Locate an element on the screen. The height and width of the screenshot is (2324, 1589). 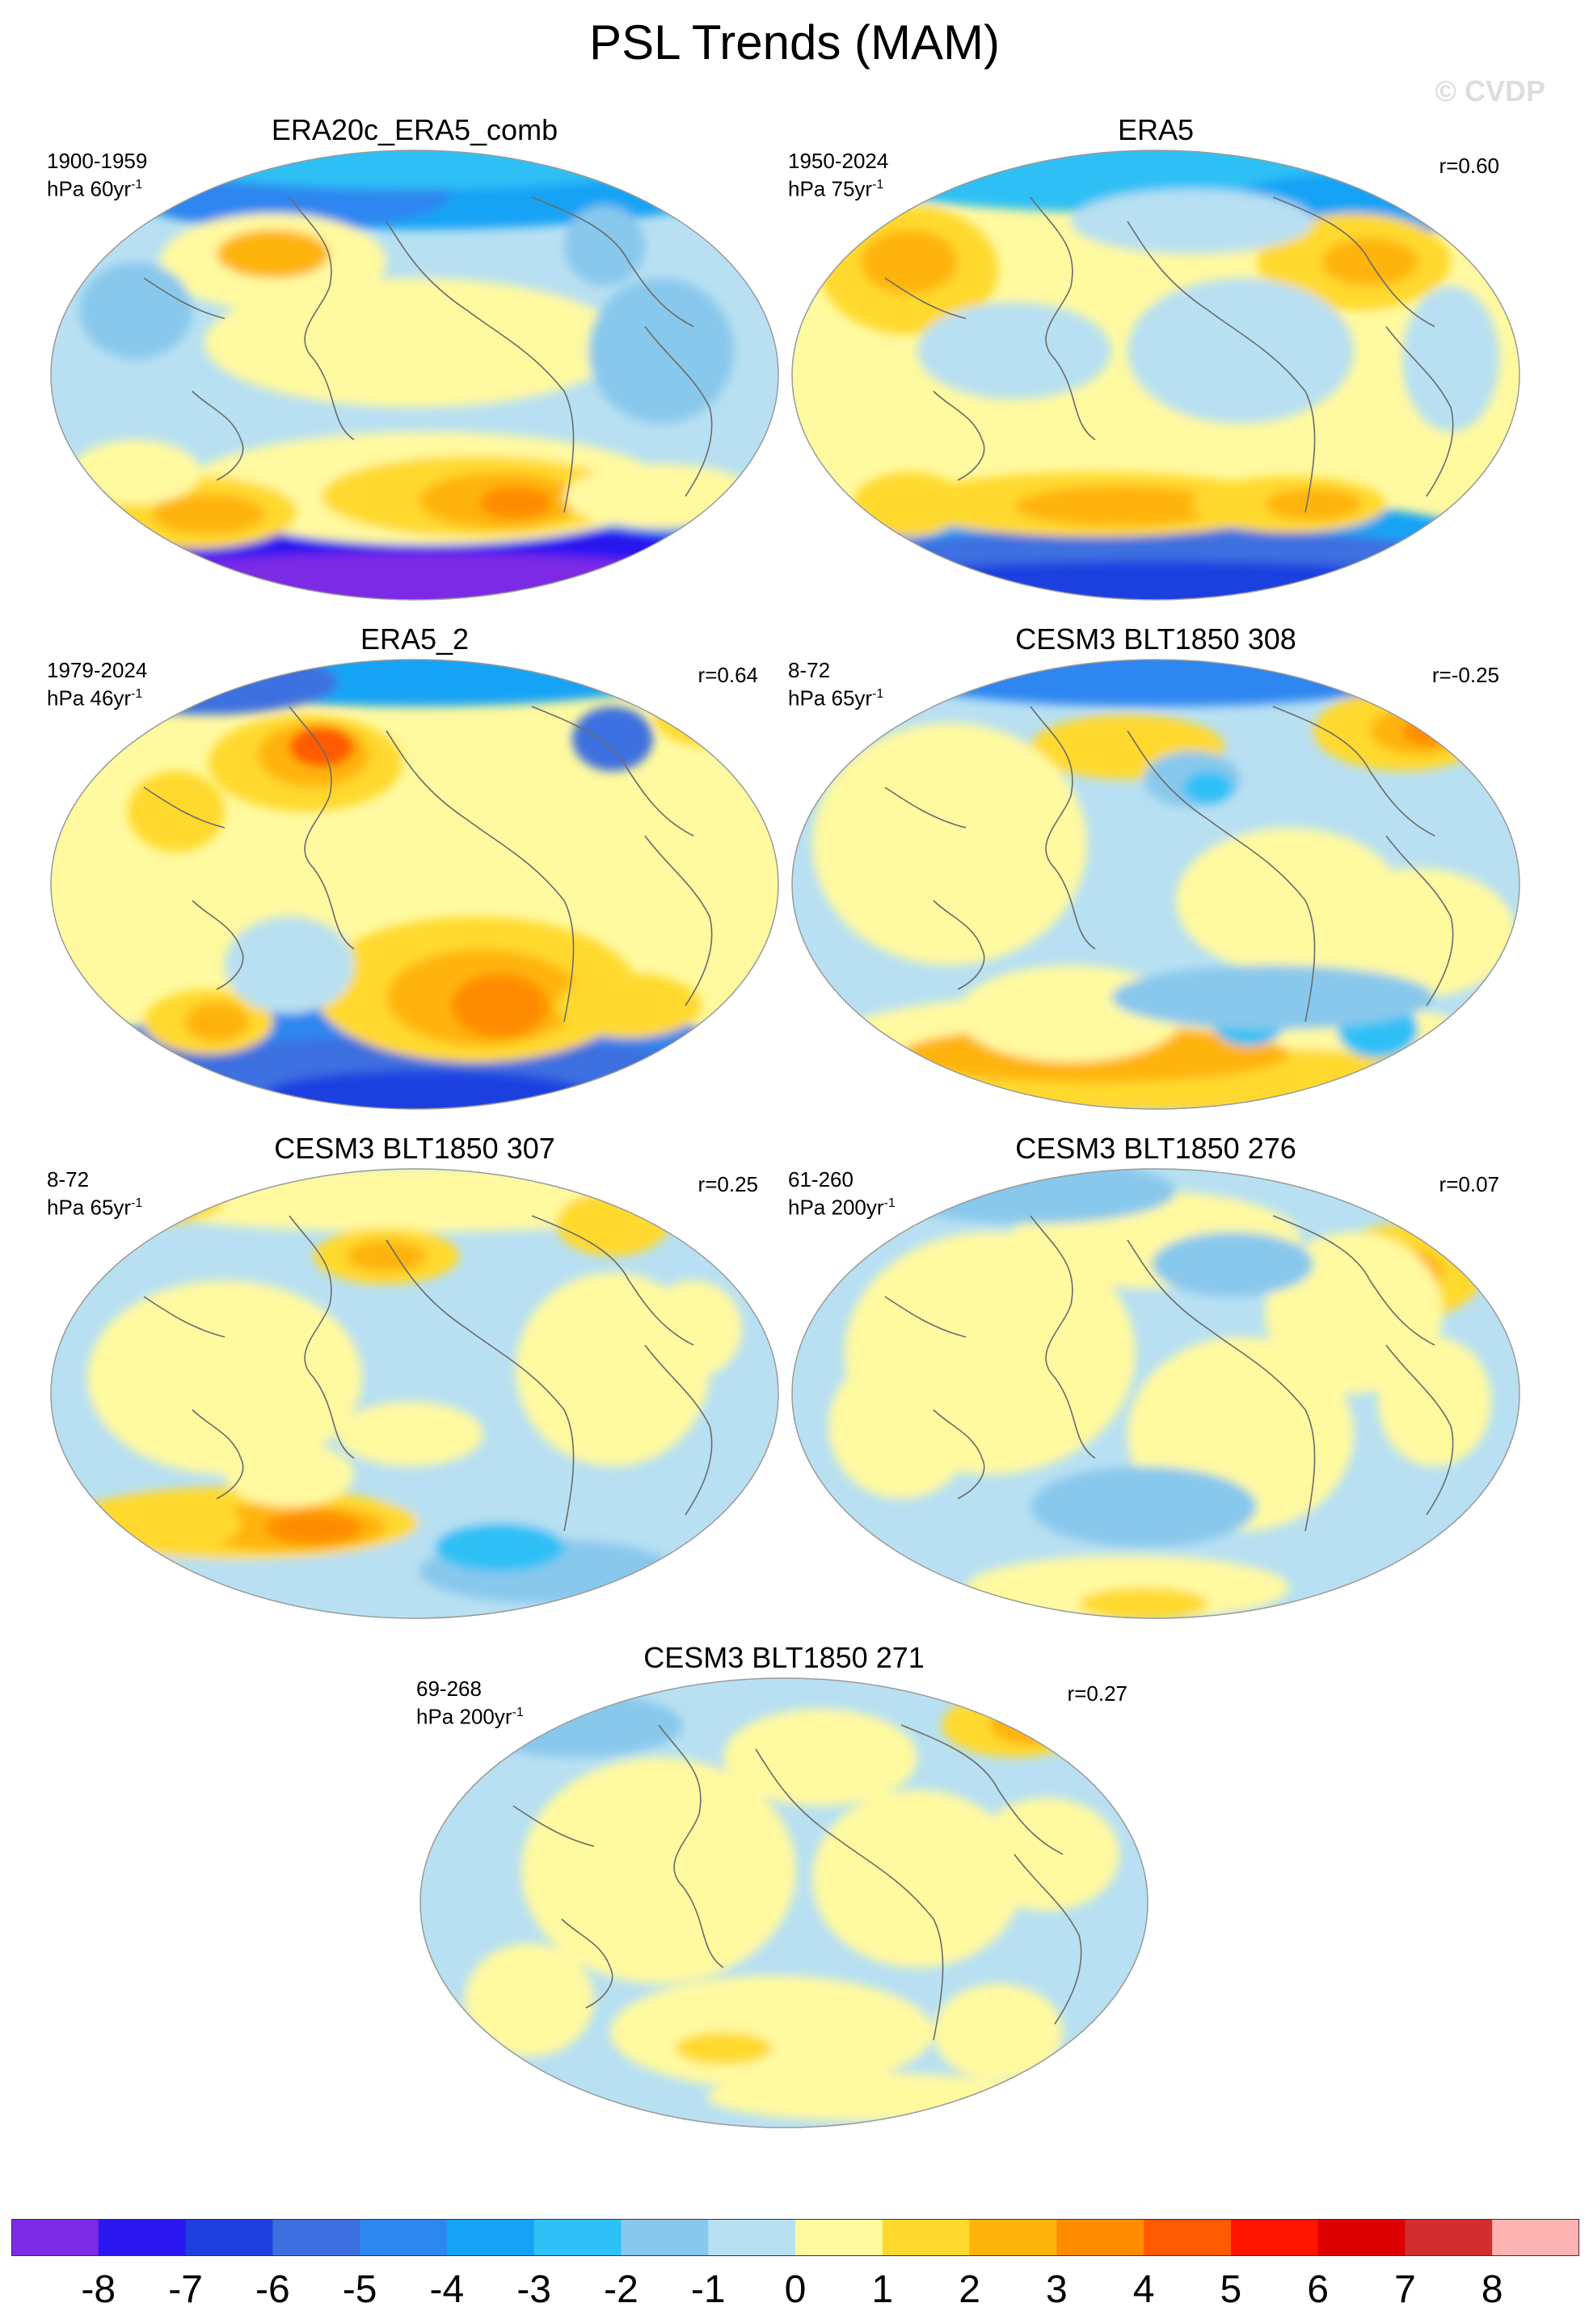
colorbar-tick-label: -6 is located at coordinates (272, 2289).